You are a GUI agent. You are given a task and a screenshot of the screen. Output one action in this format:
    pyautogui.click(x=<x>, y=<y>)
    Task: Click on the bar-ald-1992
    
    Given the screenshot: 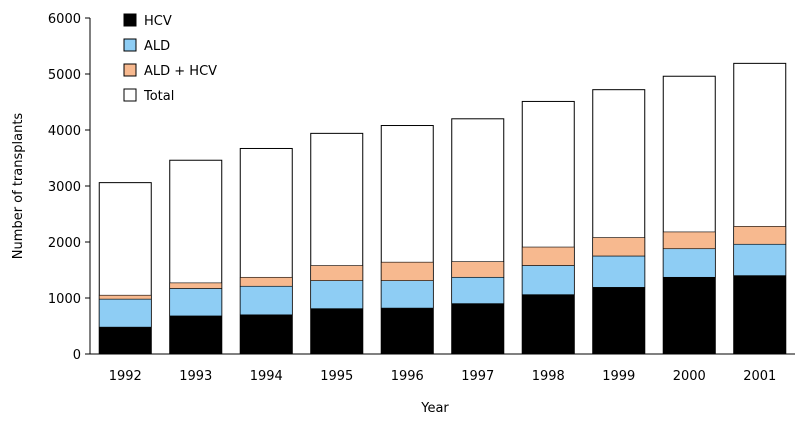 What is the action you would take?
    pyautogui.click(x=125, y=313)
    